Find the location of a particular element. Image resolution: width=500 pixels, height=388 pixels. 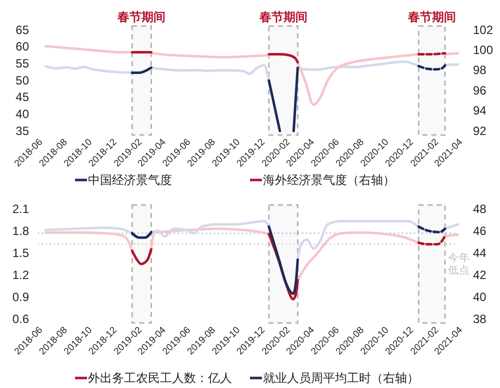

y-tick-label: 35 is located at coordinates (23, 131).